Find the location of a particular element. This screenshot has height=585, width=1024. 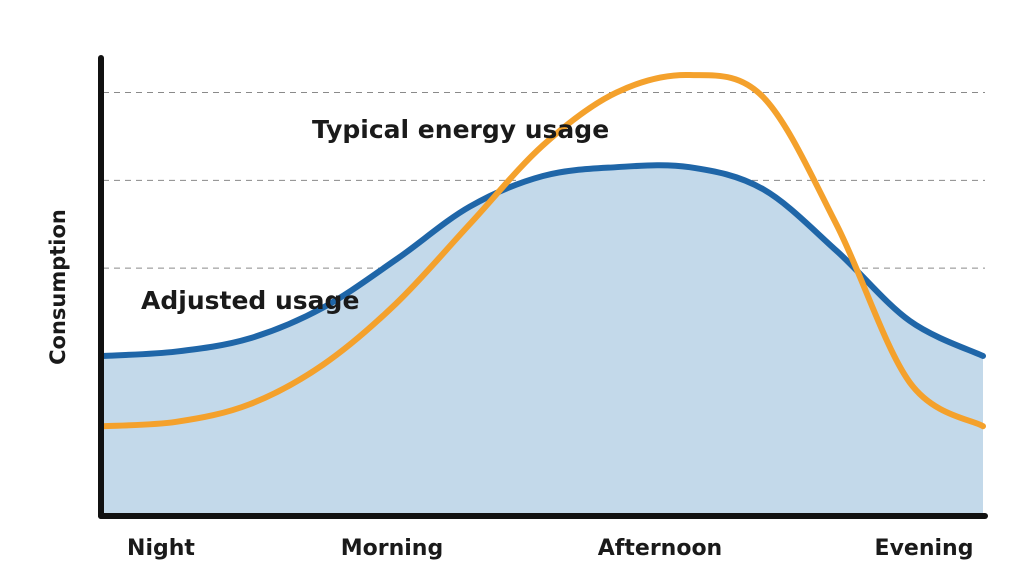

series-label-typical: Typical energy usage is located at coordinates (460, 129).